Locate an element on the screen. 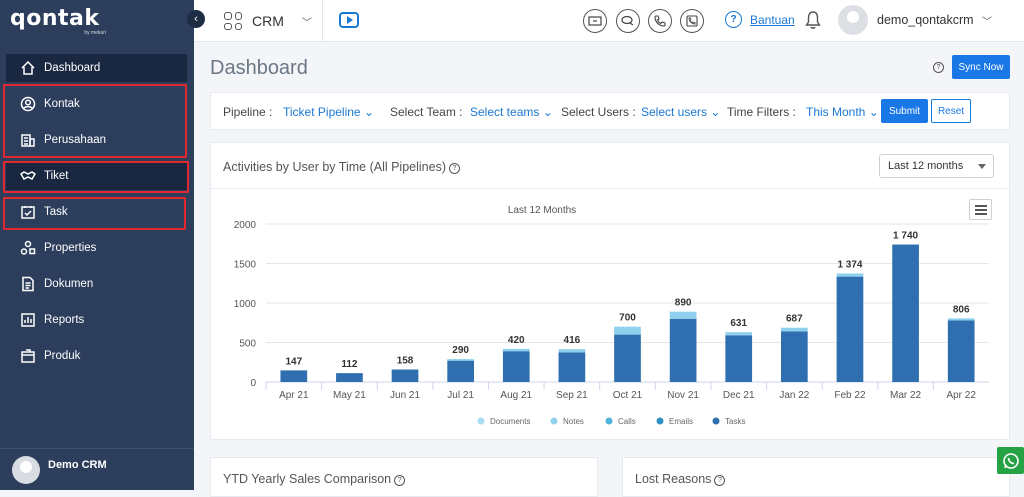 This screenshot has width=1024, height=497. team-value: Select teams is located at coordinates (505, 112).